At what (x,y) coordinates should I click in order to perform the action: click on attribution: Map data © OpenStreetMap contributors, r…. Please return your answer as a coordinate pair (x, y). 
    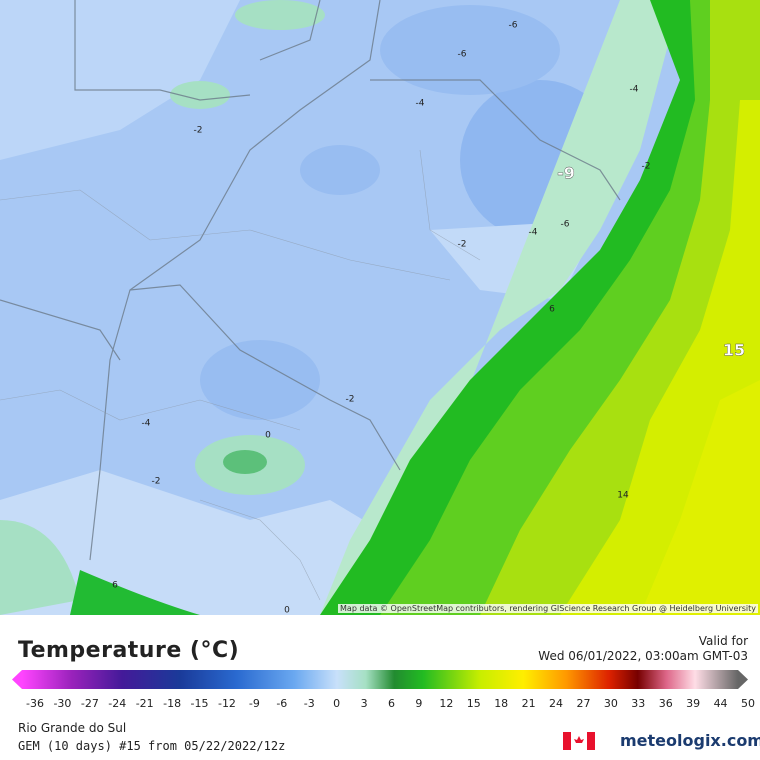
    Looking at the image, I should click on (548, 608).